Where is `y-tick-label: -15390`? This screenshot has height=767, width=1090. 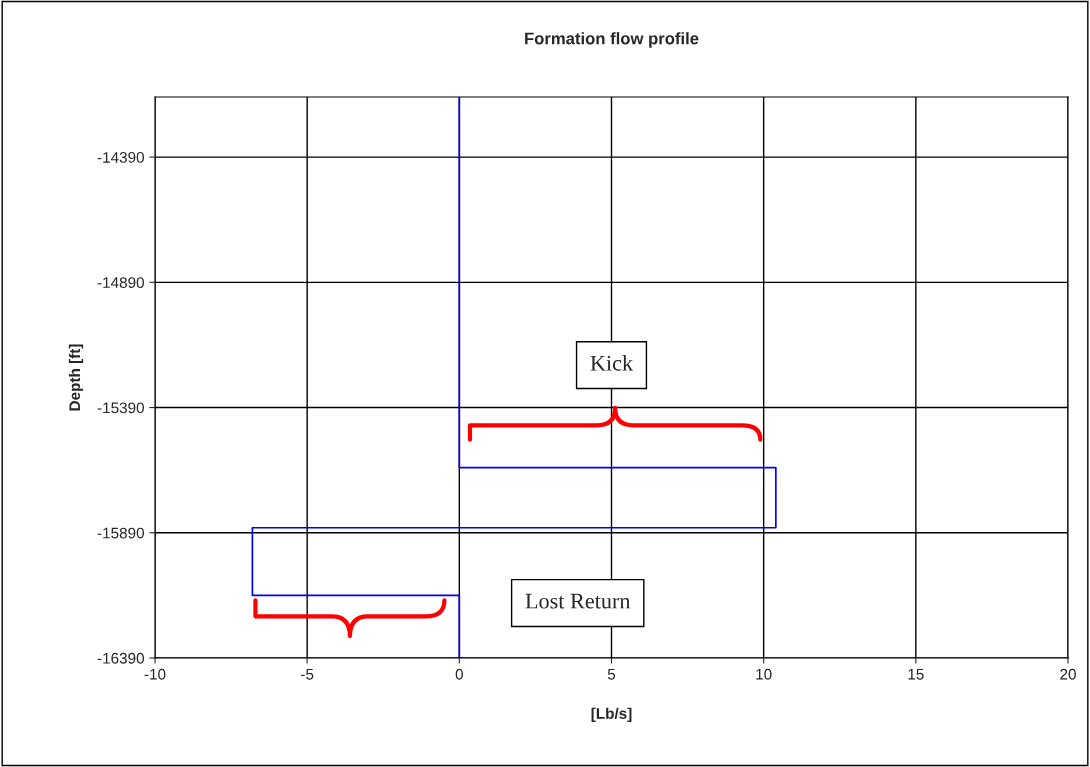 y-tick-label: -15390 is located at coordinates (120, 408).